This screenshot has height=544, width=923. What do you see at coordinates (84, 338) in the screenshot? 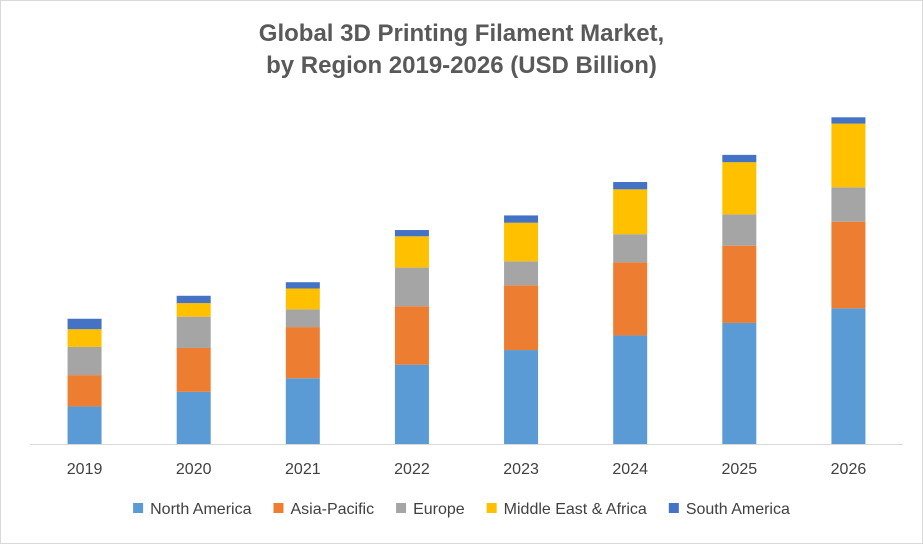
I see `bar-2019-middle-east-africa` at bounding box center [84, 338].